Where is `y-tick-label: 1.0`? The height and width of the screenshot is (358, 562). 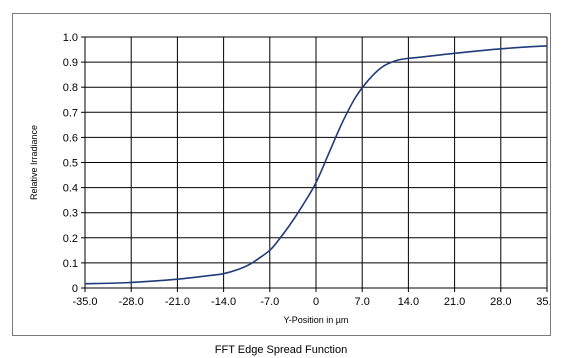 y-tick-label: 1.0 is located at coordinates (70, 38).